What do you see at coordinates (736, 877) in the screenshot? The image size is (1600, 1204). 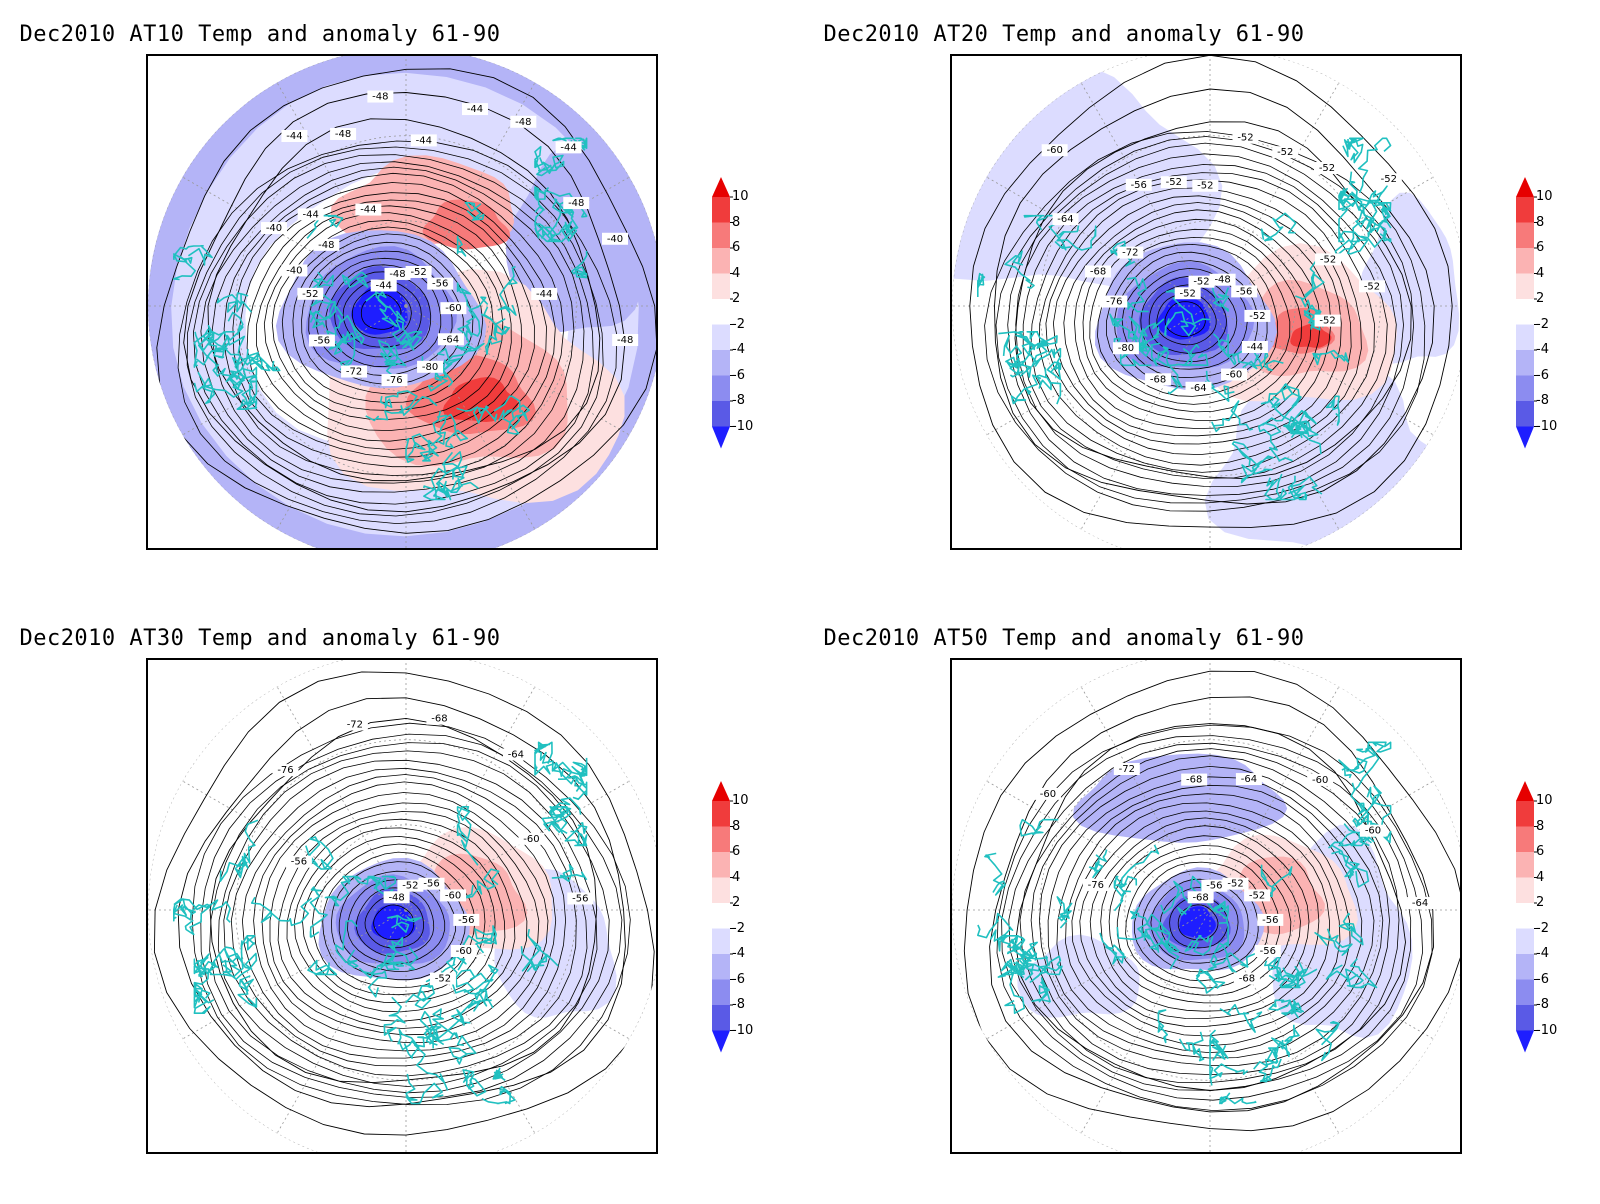 I see `colorbar-label: 4` at bounding box center [736, 877].